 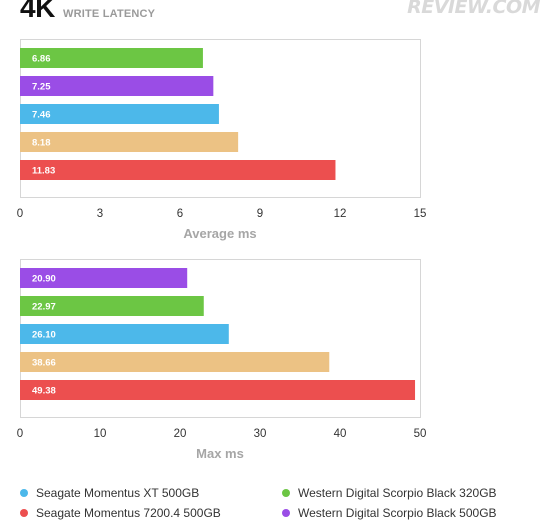 I want to click on legend-item-seagate-7200: Seagate Momentus 7200.4 500GB, so click(x=120, y=513).